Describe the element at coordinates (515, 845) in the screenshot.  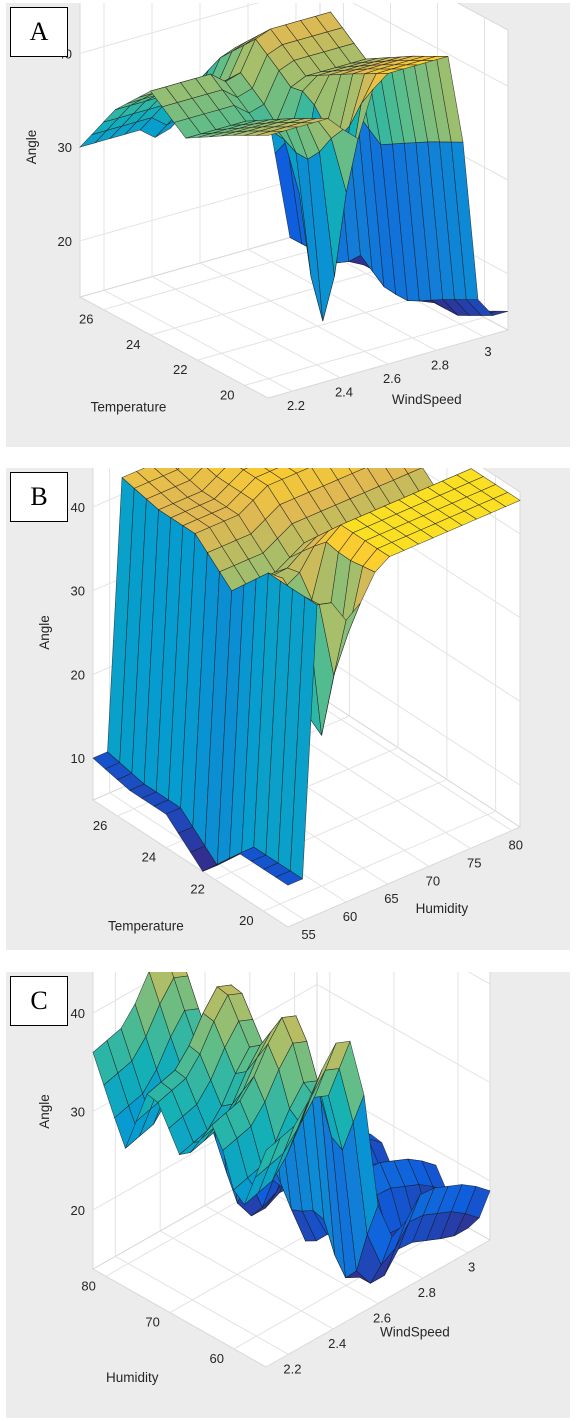
I see `x-tick-label: 80` at that location.